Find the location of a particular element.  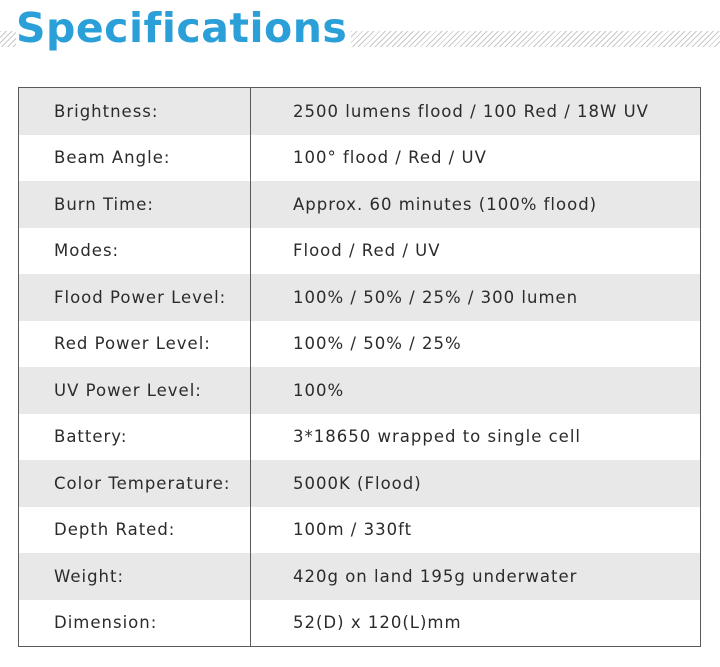

spec-row-uv-power-level: UV Power Level: 100% is located at coordinates (359, 390).